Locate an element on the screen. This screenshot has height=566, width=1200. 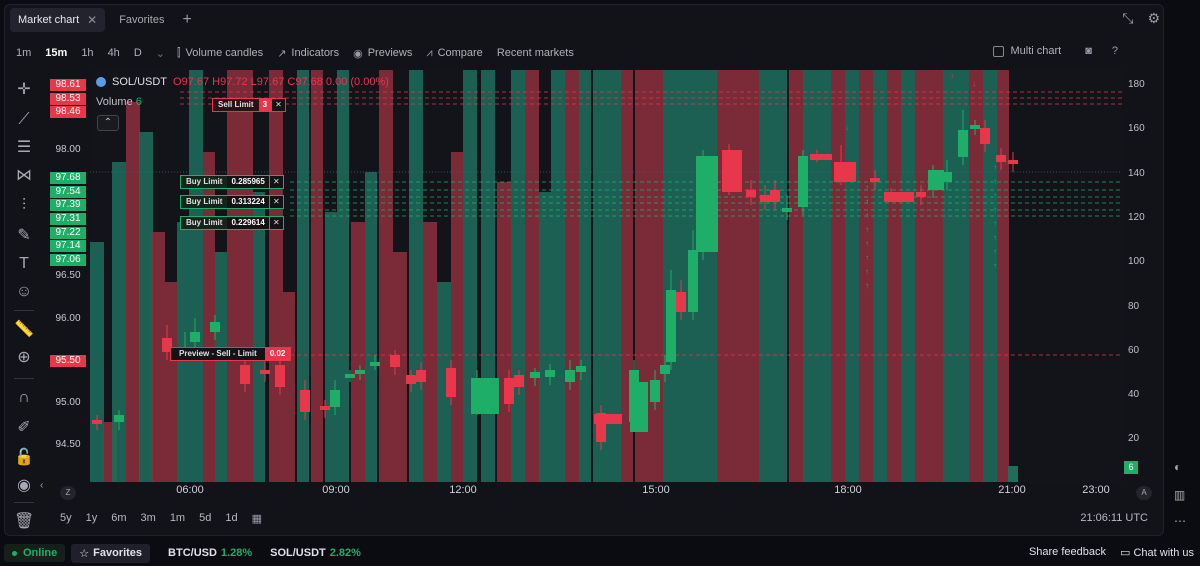
crosshair-icon: ✛ is located at coordinates (24, 89).